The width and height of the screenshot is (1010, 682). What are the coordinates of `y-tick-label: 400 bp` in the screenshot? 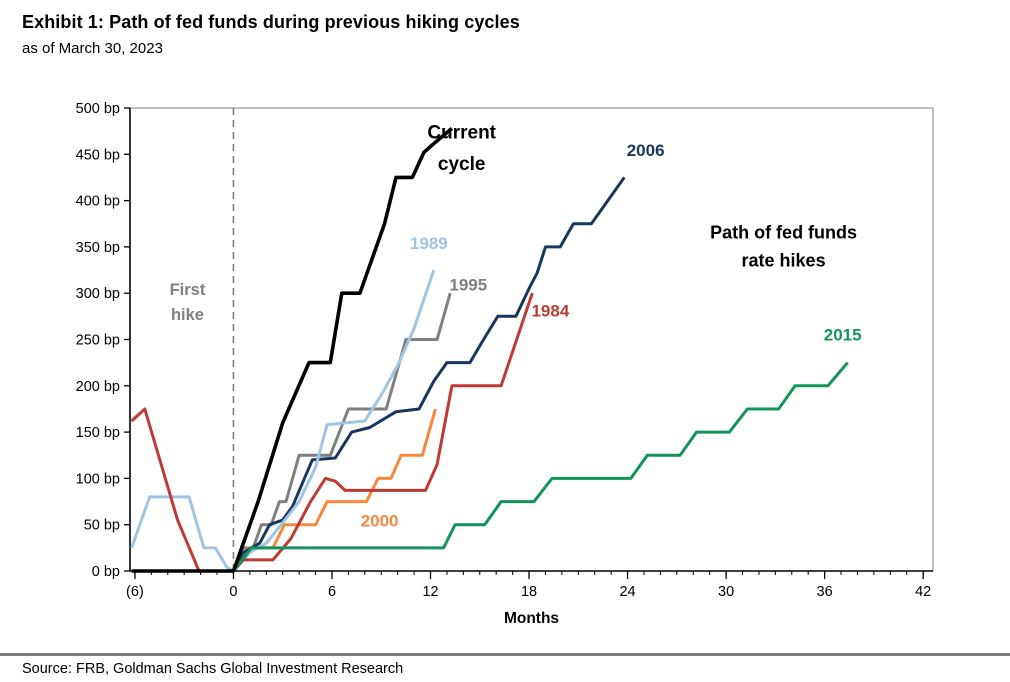 It's located at (98, 202).